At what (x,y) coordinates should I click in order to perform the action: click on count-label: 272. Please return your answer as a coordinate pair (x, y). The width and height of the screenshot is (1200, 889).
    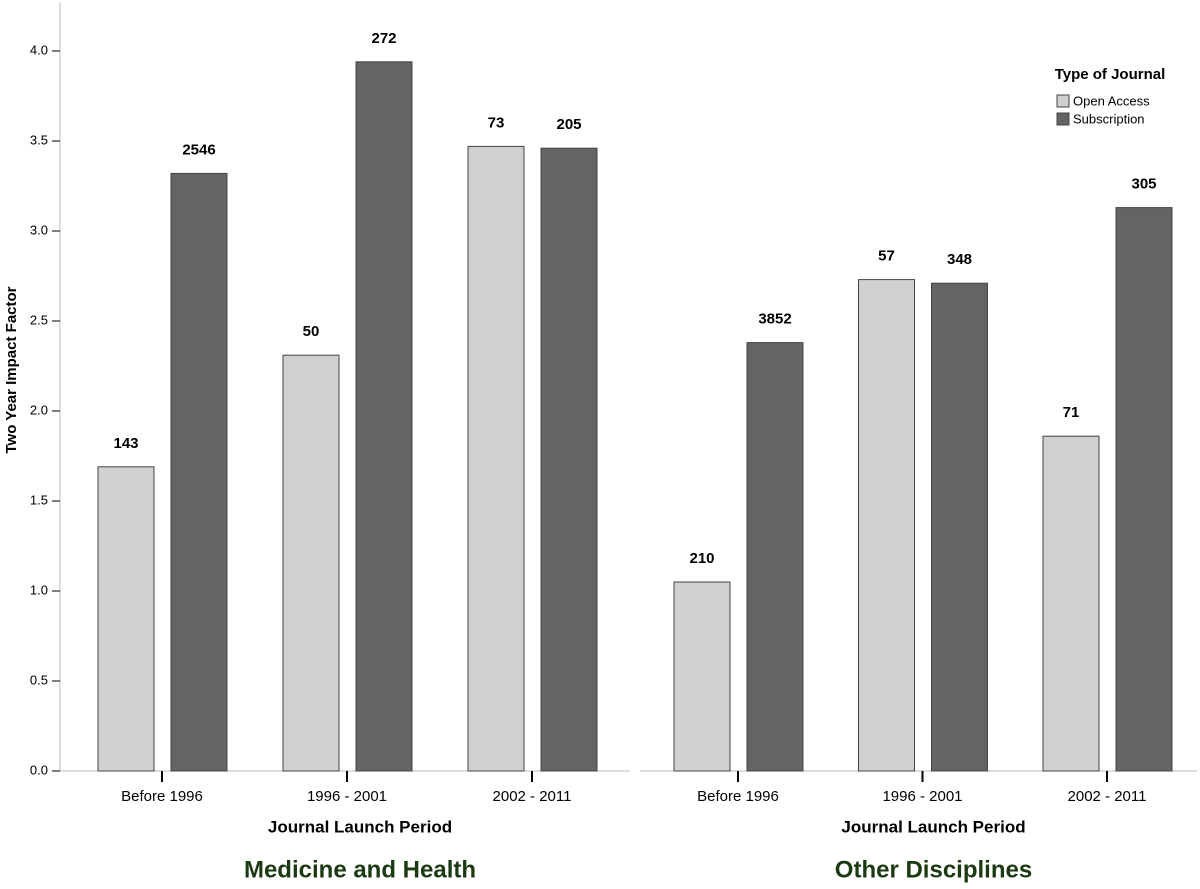
    Looking at the image, I should click on (383, 38).